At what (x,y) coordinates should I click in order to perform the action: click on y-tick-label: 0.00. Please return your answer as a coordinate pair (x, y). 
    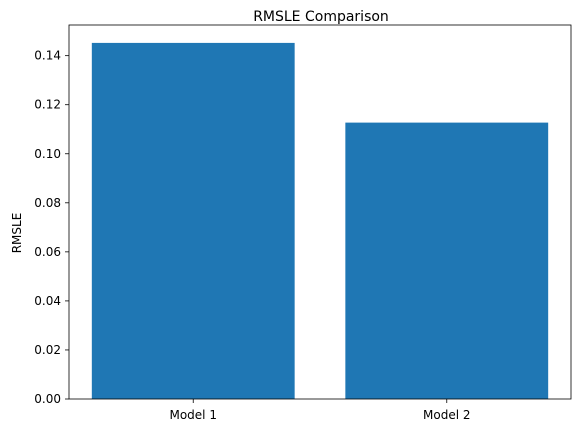
    Looking at the image, I should click on (47, 399).